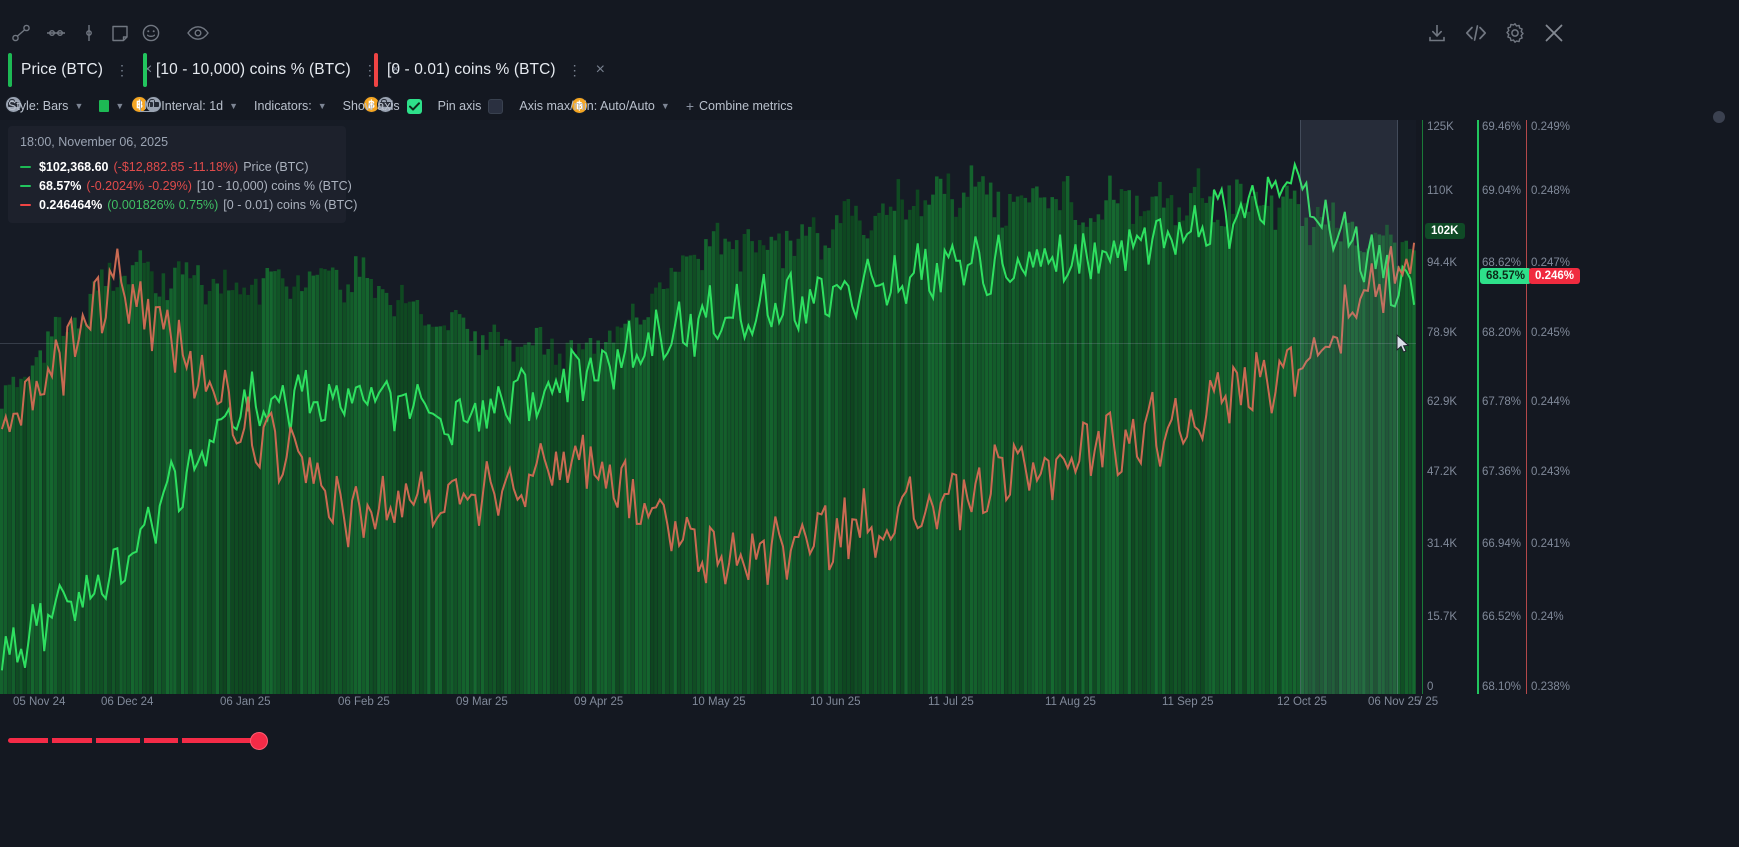 The height and width of the screenshot is (847, 1739). Describe the element at coordinates (1502, 191) in the screenshot. I see `axis-tick: 69.04%` at that location.